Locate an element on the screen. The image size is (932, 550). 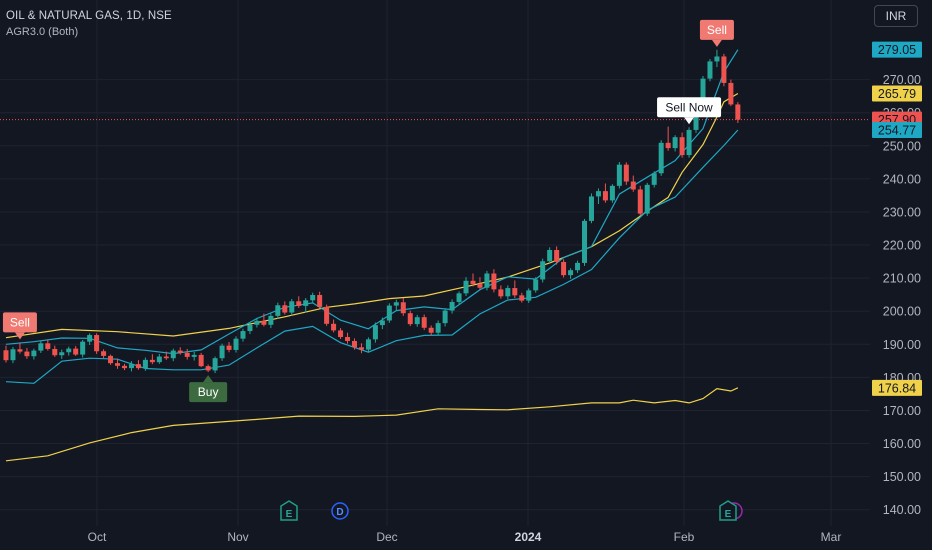
dividend-icon: D is located at coordinates (340, 511).